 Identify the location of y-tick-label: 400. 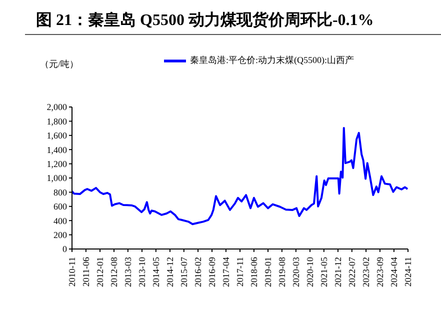
(61, 221).